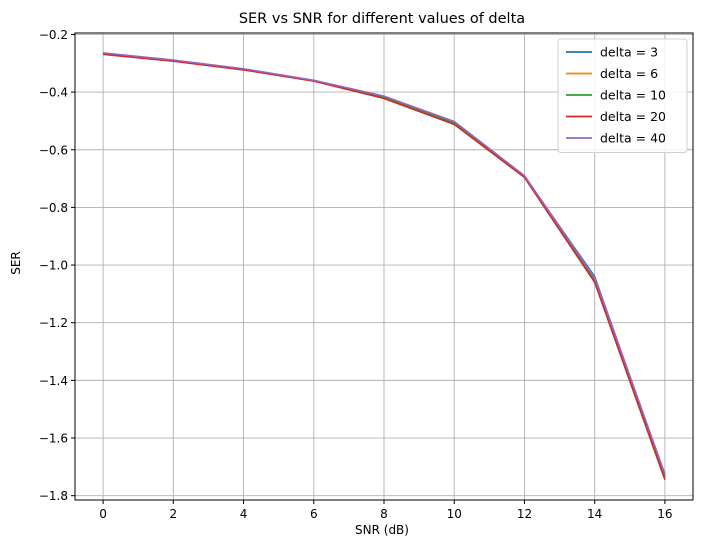 The image size is (703, 547). Describe the element at coordinates (53, 381) in the screenshot. I see `y-tick-label: −1.4` at that location.